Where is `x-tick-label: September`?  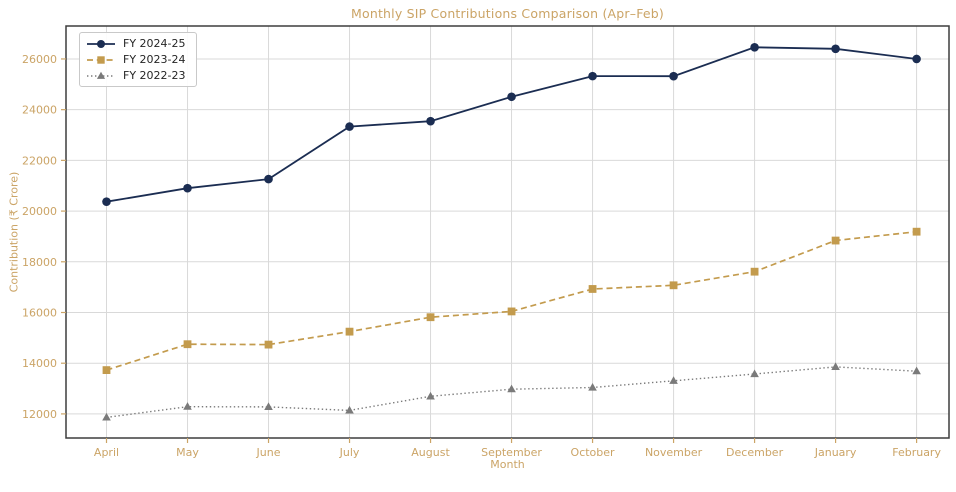 x-tick-label: September is located at coordinates (511, 452).